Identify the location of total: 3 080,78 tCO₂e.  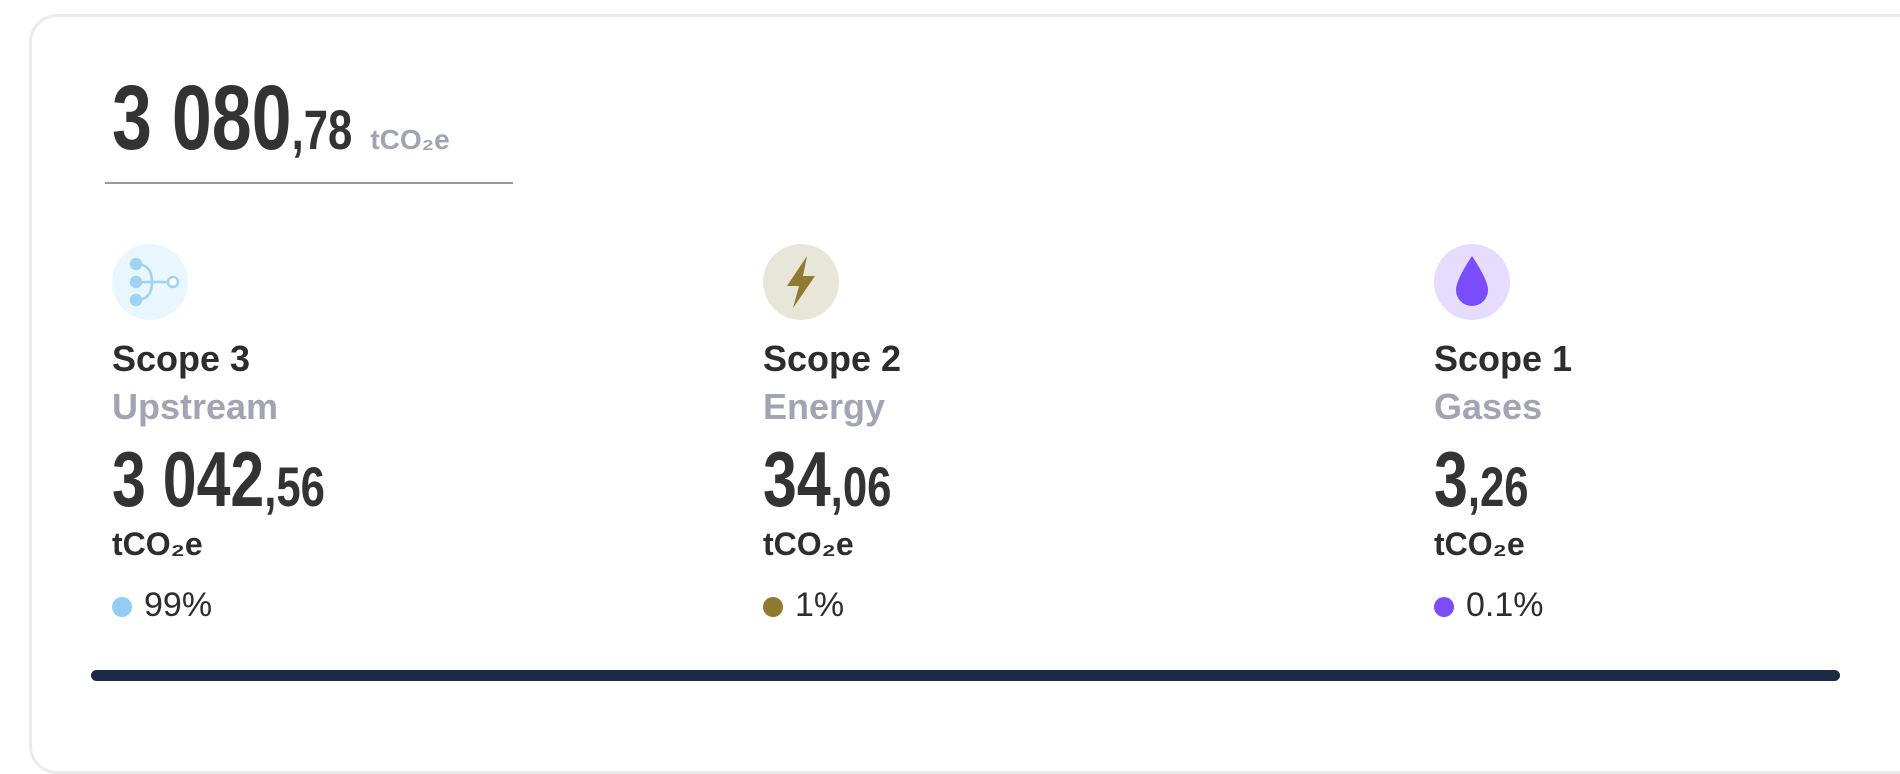
(281, 118).